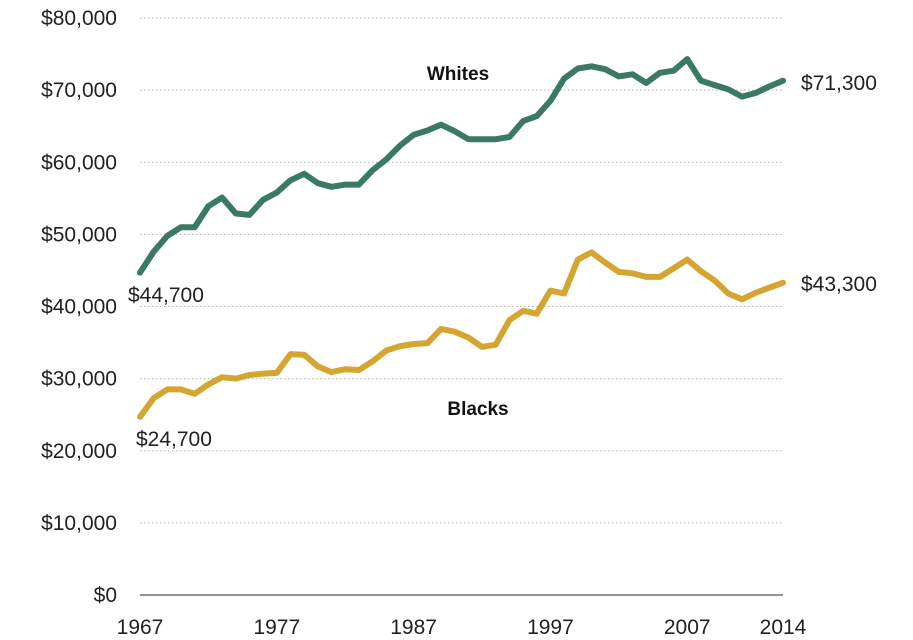  I want to click on y-tick-label: $80,000, so click(79, 18).